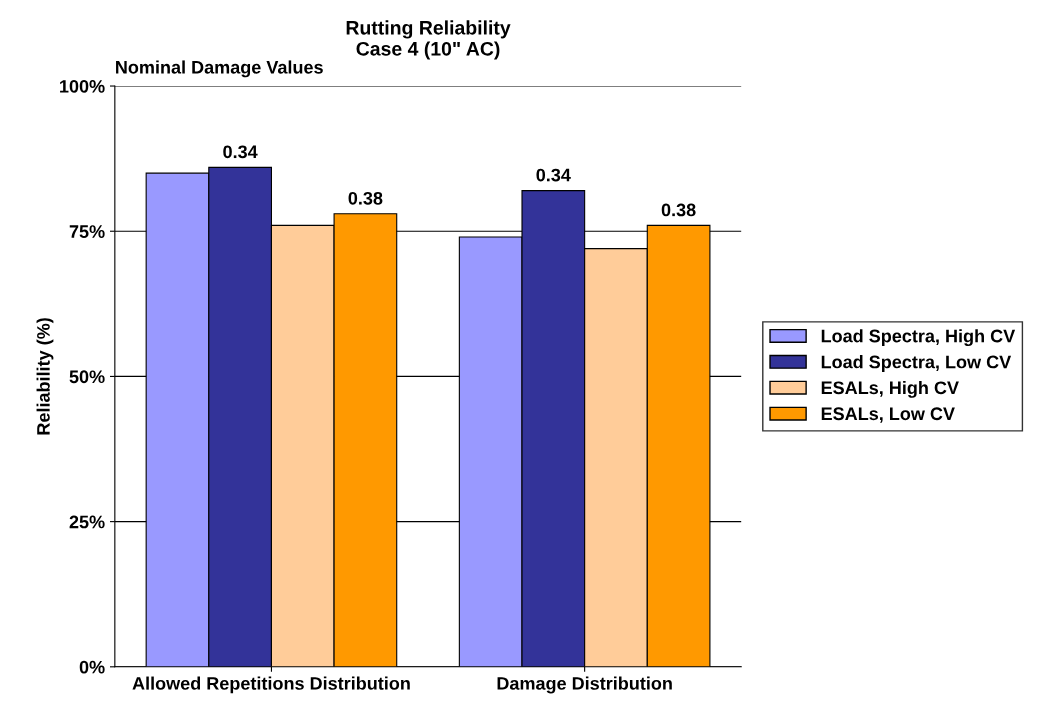 Image resolution: width=1044 pixels, height=717 pixels. Describe the element at coordinates (584, 685) in the screenshot. I see `x-tick-label: Damage Distribution` at that location.